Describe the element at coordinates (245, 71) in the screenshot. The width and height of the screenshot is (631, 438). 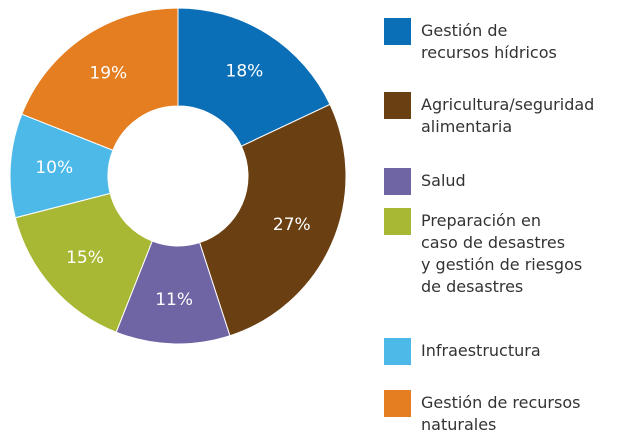
I see `slice-label: 18%` at that location.